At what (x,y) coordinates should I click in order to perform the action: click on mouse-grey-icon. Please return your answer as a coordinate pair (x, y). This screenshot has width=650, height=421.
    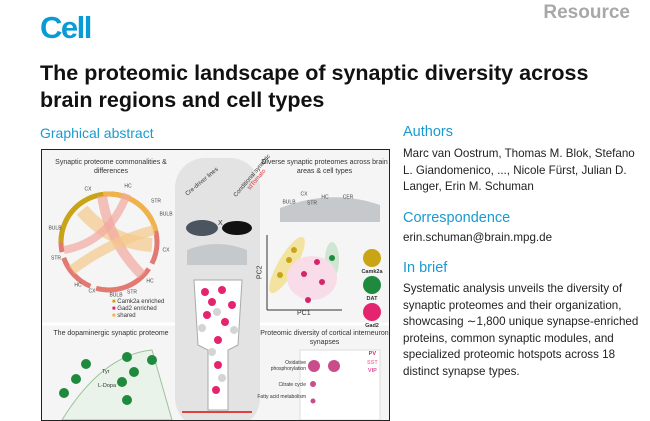
    Looking at the image, I should click on (202, 228).